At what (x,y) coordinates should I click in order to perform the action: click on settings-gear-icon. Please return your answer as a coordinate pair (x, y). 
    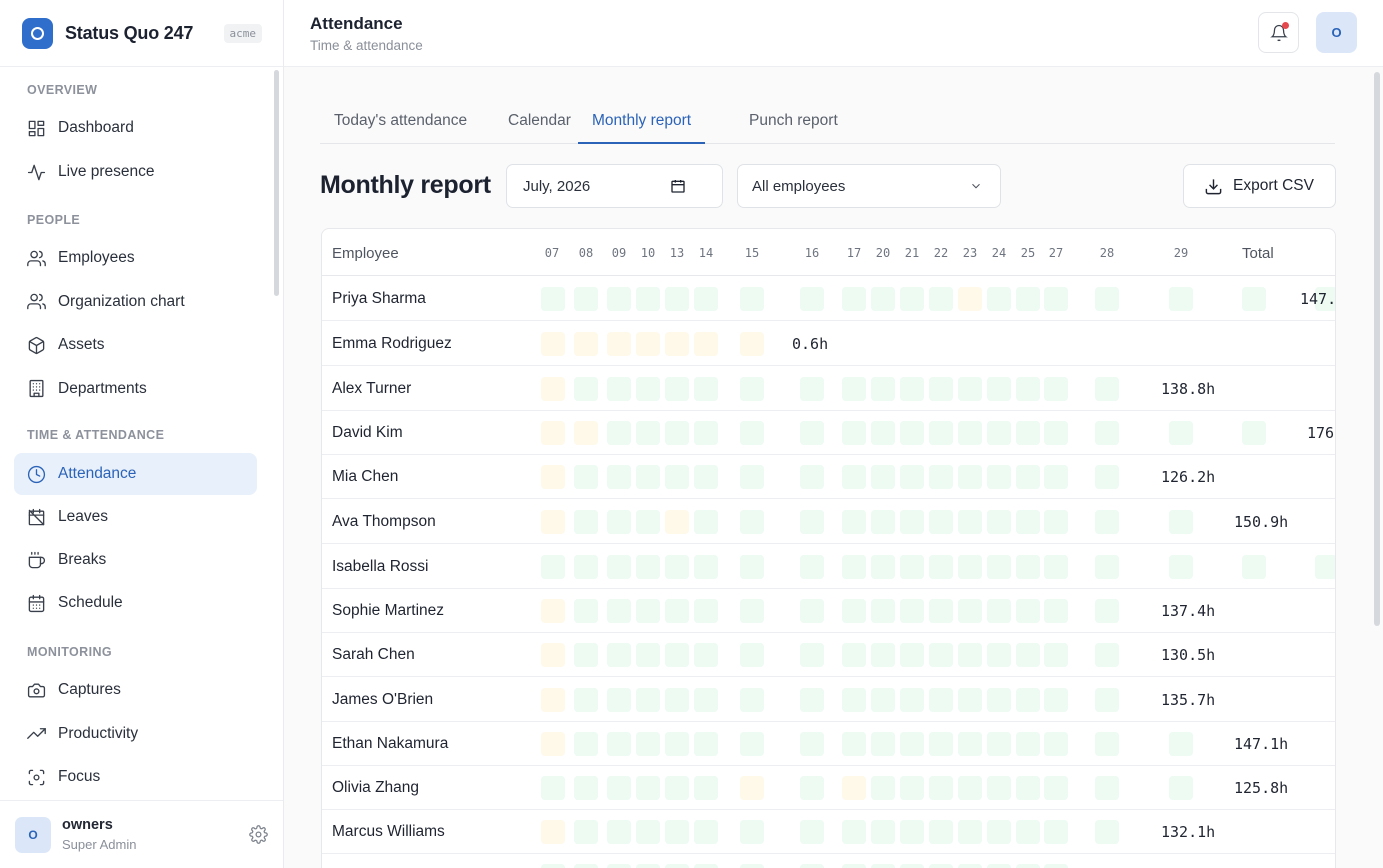
    Looking at the image, I should click on (258, 834).